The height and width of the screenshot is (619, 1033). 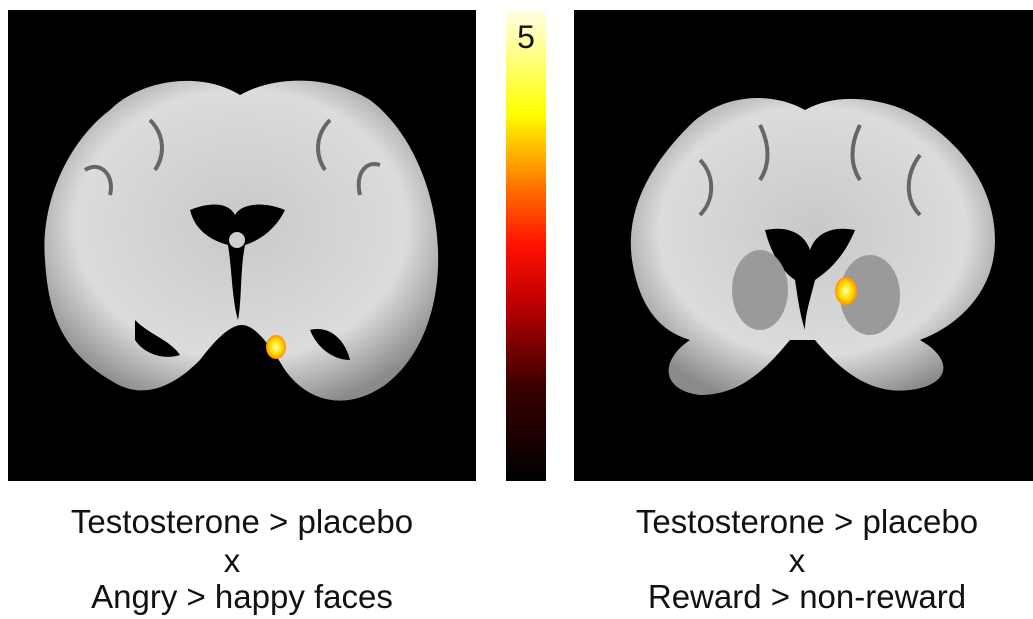 What do you see at coordinates (526, 37) in the screenshot?
I see `colorbar-max-label: 5` at bounding box center [526, 37].